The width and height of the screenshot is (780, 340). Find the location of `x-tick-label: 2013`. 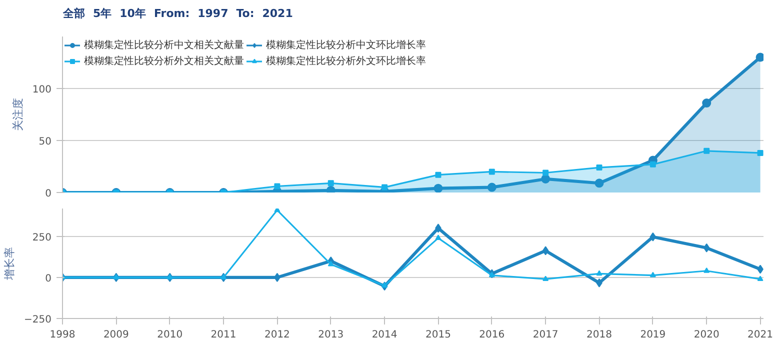

x-tick-label: 2013 is located at coordinates (331, 335).